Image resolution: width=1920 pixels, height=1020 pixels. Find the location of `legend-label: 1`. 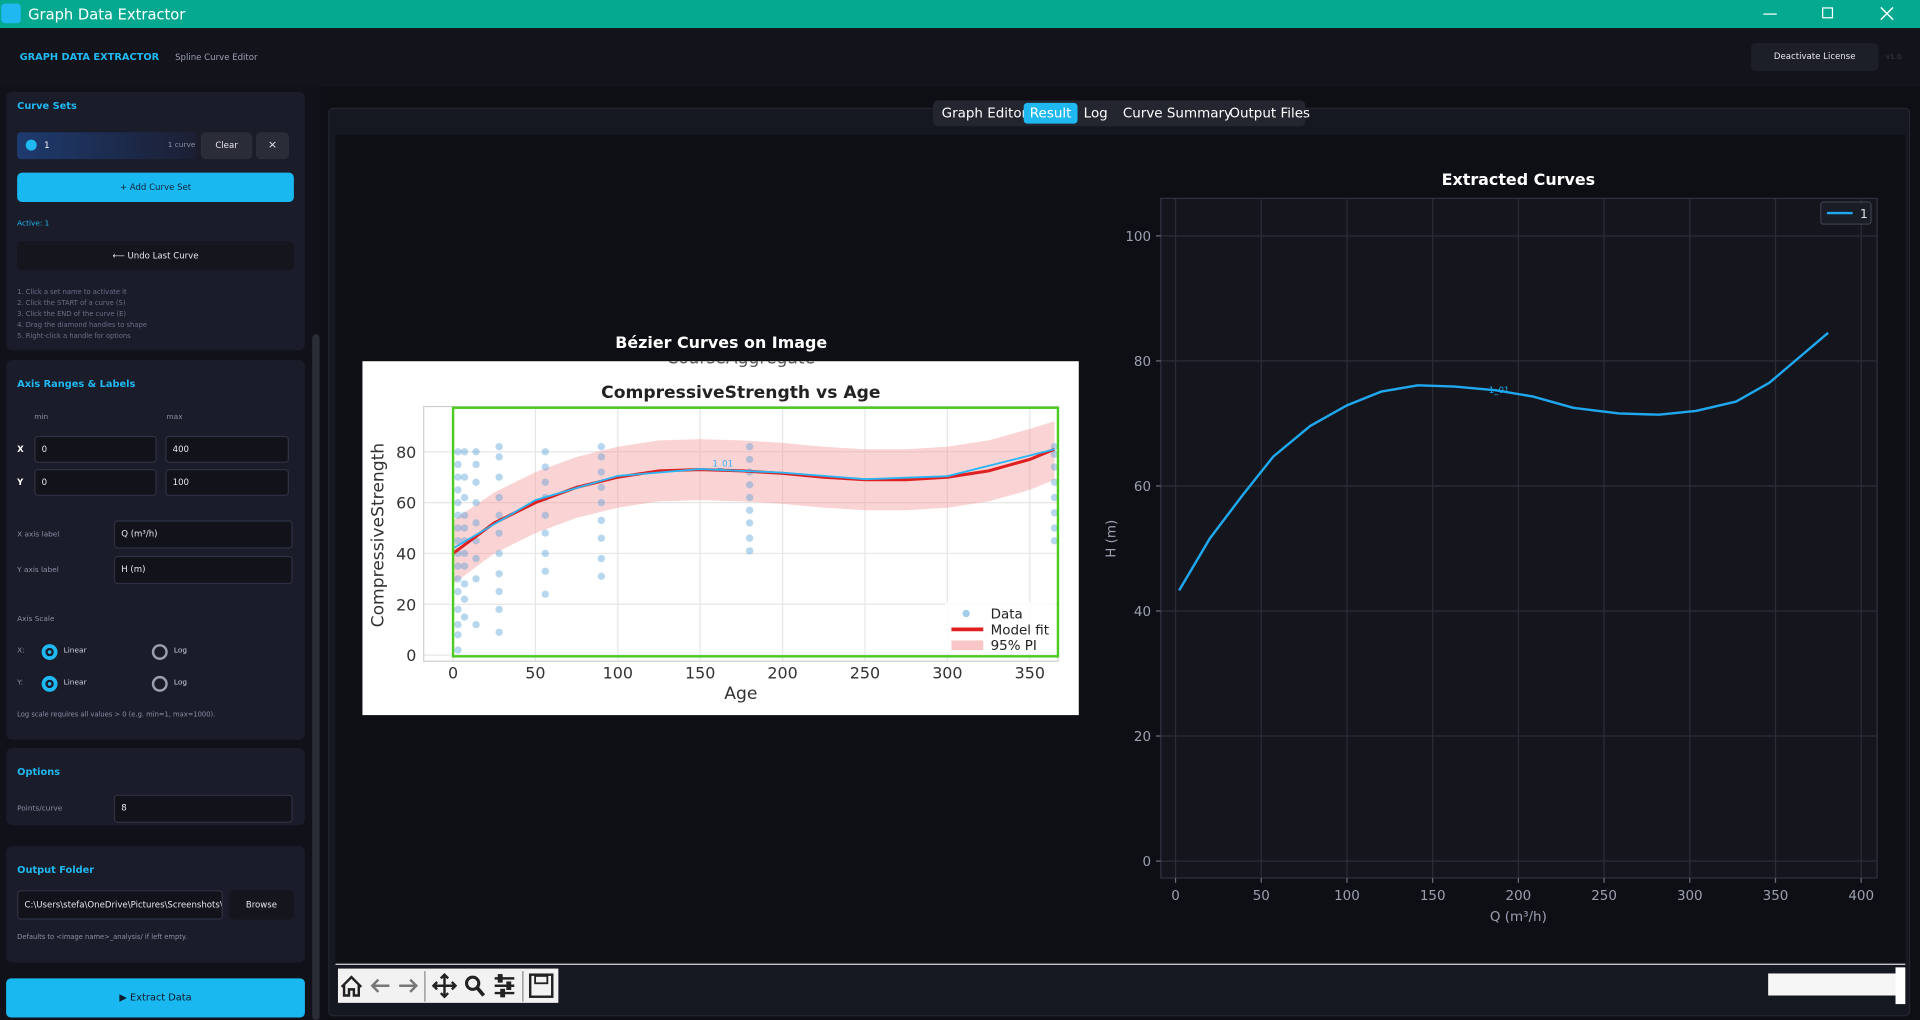

legend-label: 1 is located at coordinates (1864, 214).